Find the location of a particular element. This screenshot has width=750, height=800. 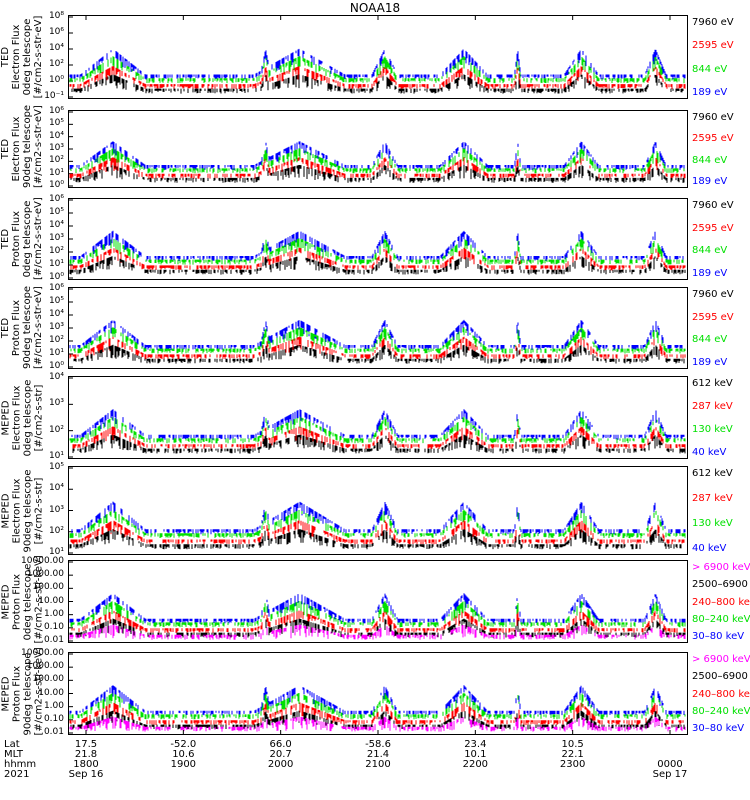

xtick-mlt: 21.8 is located at coordinates (86, 754).